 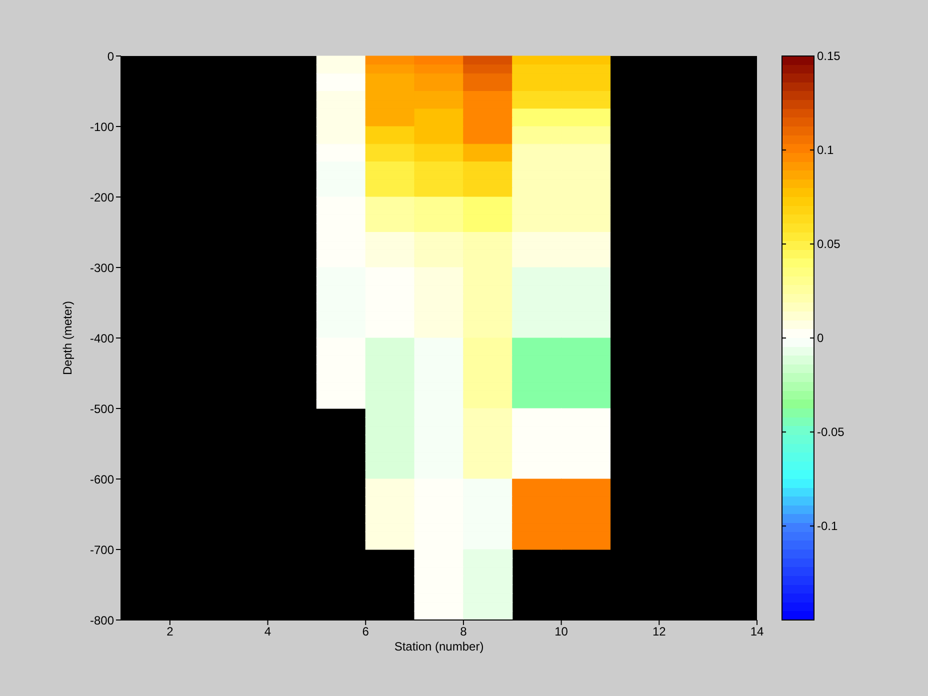 What do you see at coordinates (827, 526) in the screenshot?
I see `color-bar-label: -0.1` at bounding box center [827, 526].